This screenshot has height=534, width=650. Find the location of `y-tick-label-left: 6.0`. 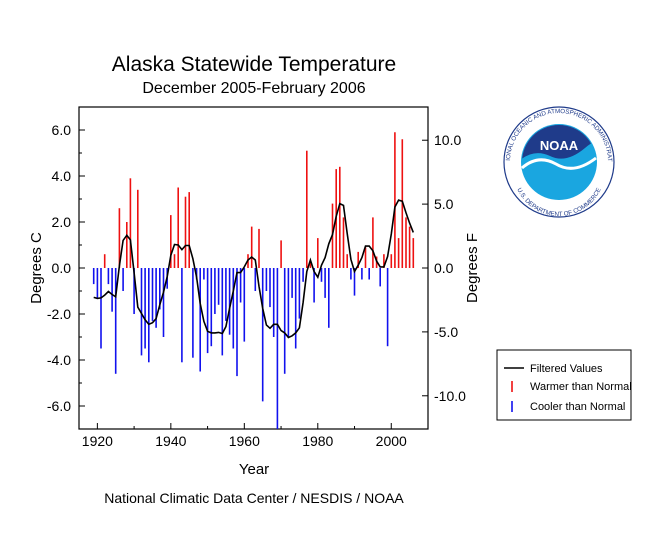

y-tick-label-left: 6.0 is located at coordinates (62, 130).